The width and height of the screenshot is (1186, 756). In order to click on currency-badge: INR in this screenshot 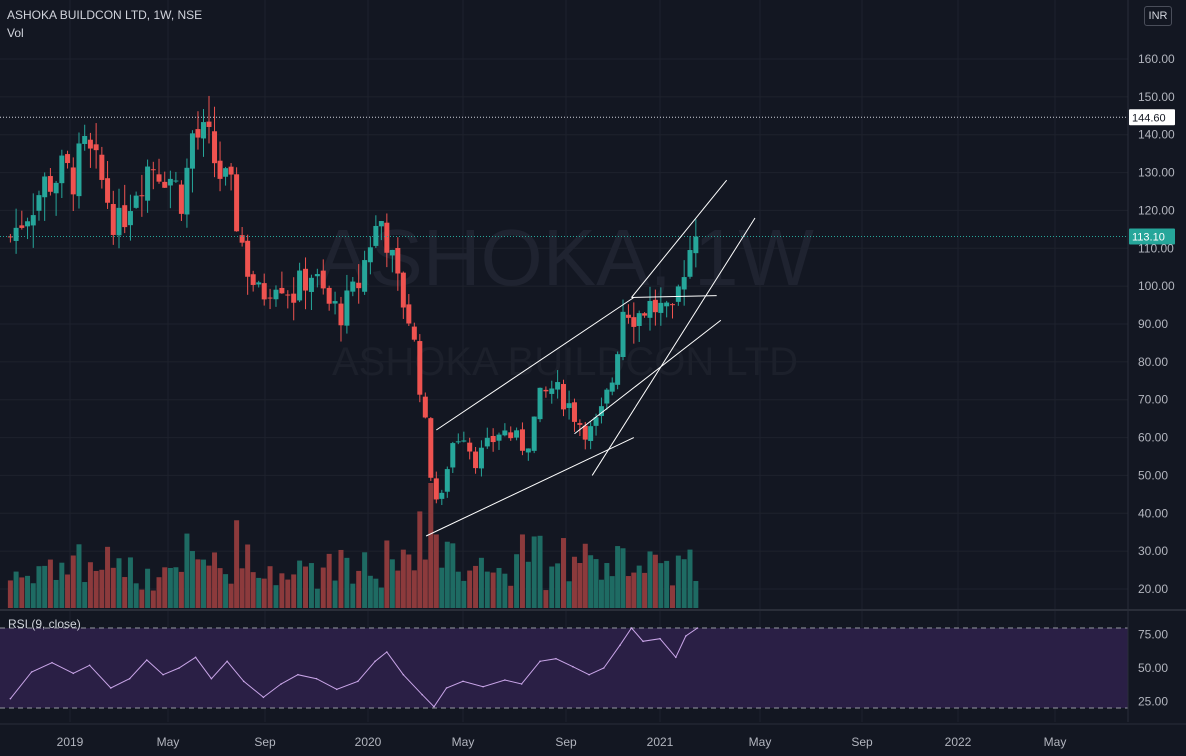, I will do `click(1158, 16)`.